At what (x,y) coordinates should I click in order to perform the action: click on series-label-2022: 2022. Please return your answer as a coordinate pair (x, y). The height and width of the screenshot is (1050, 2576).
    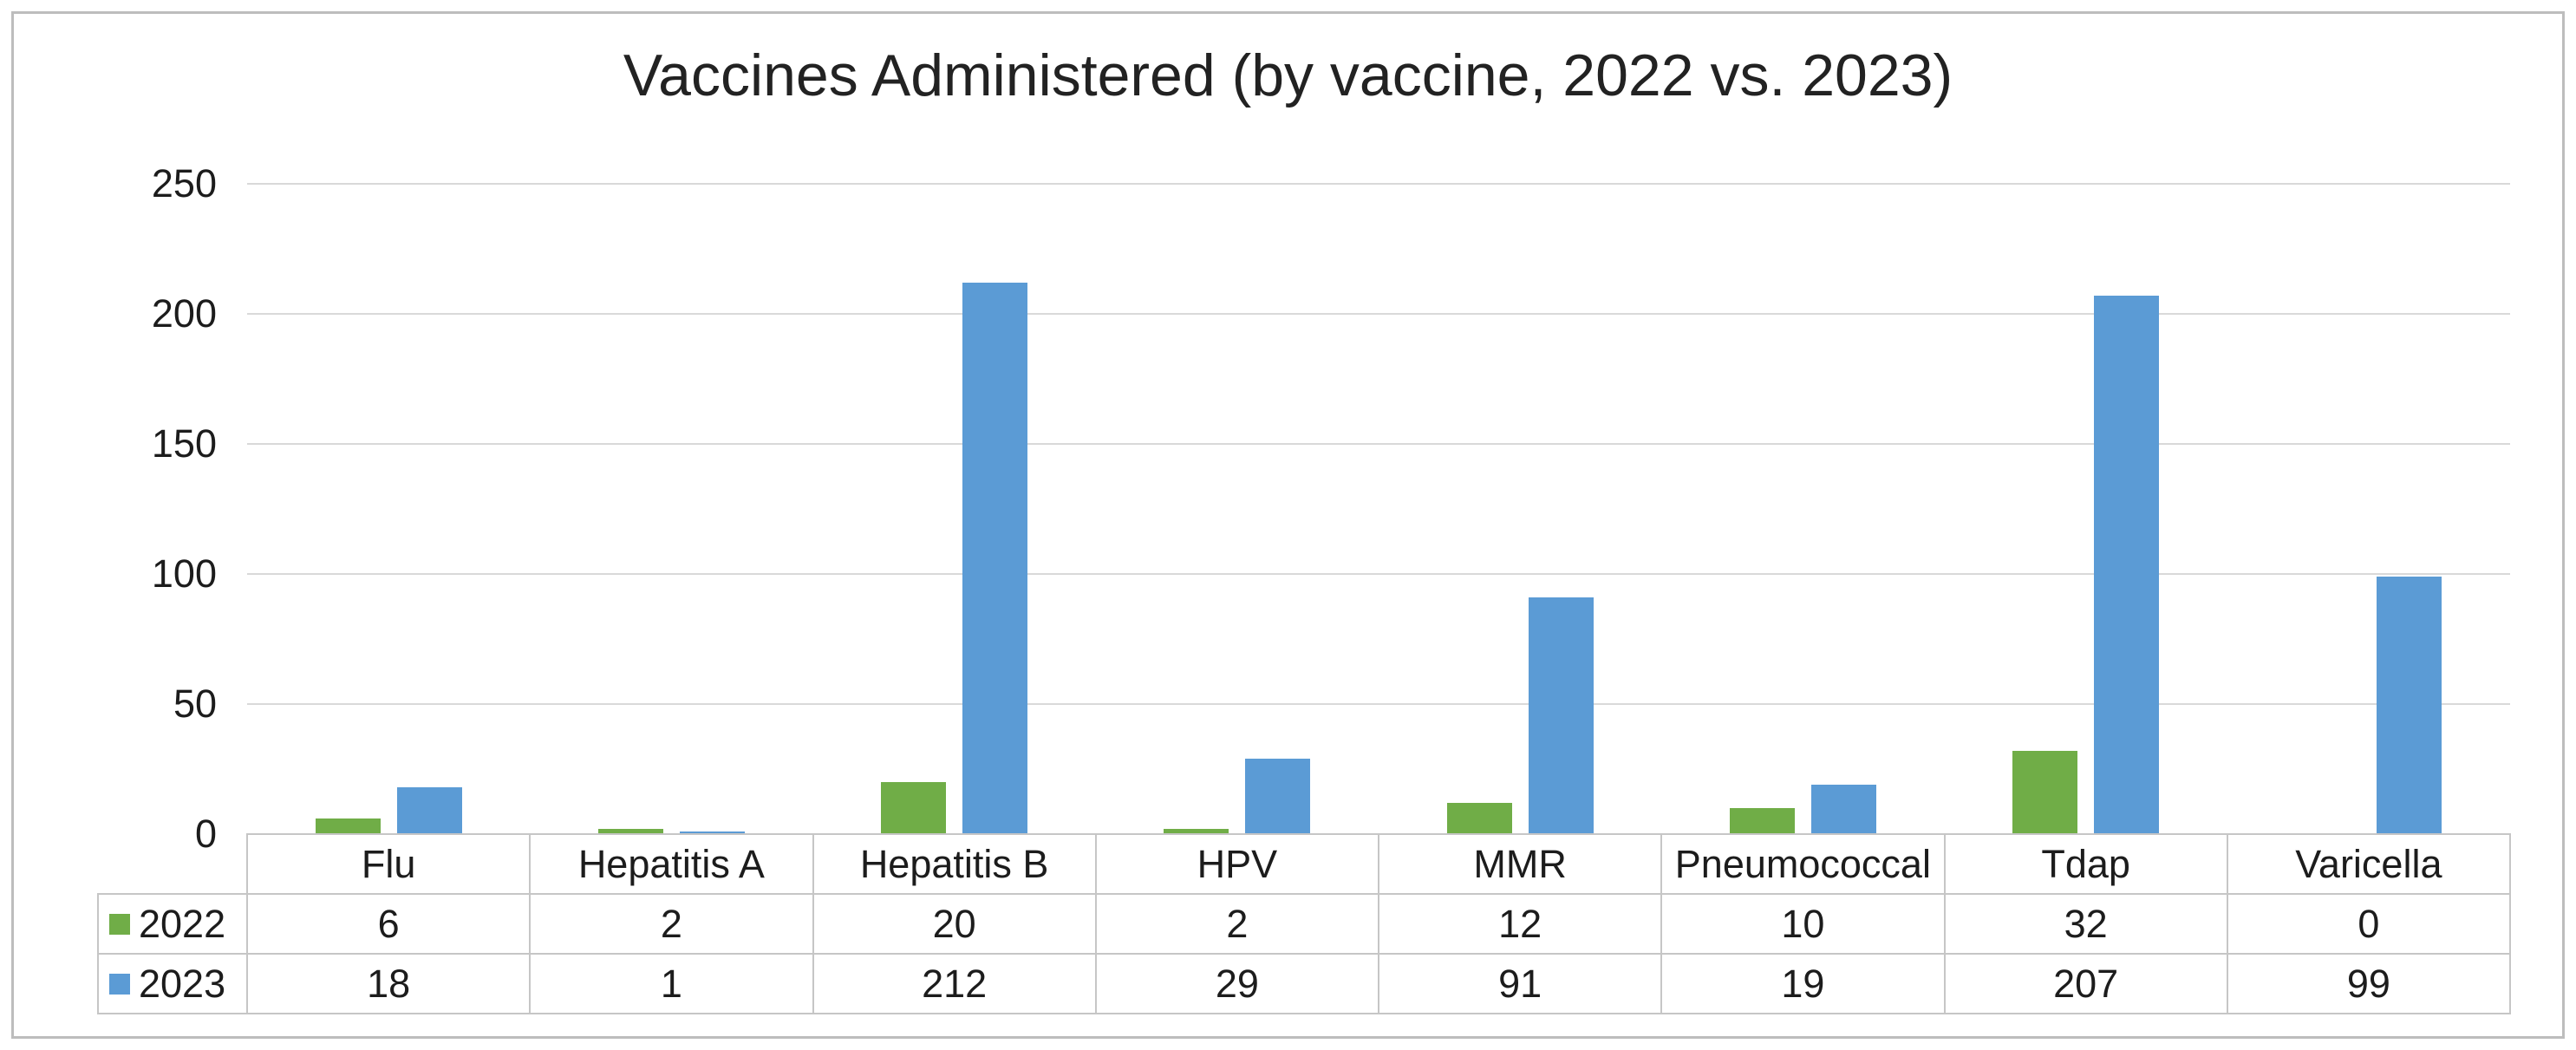
    Looking at the image, I should click on (183, 923).